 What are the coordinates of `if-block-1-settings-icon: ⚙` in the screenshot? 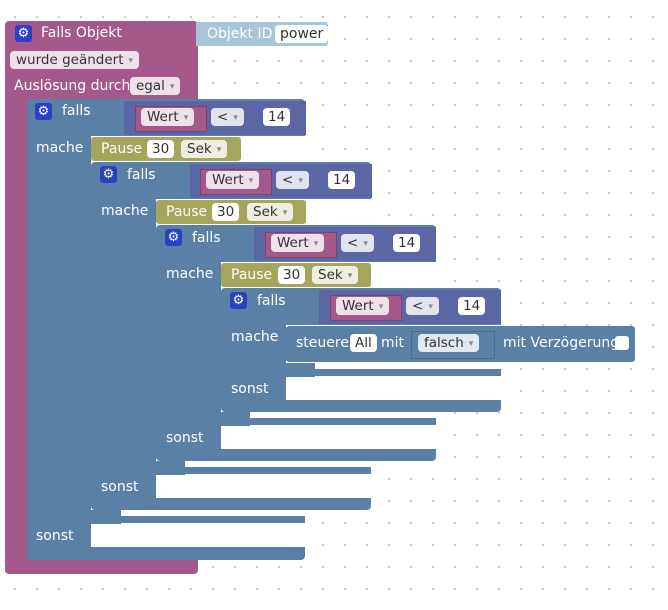 It's located at (43, 111).